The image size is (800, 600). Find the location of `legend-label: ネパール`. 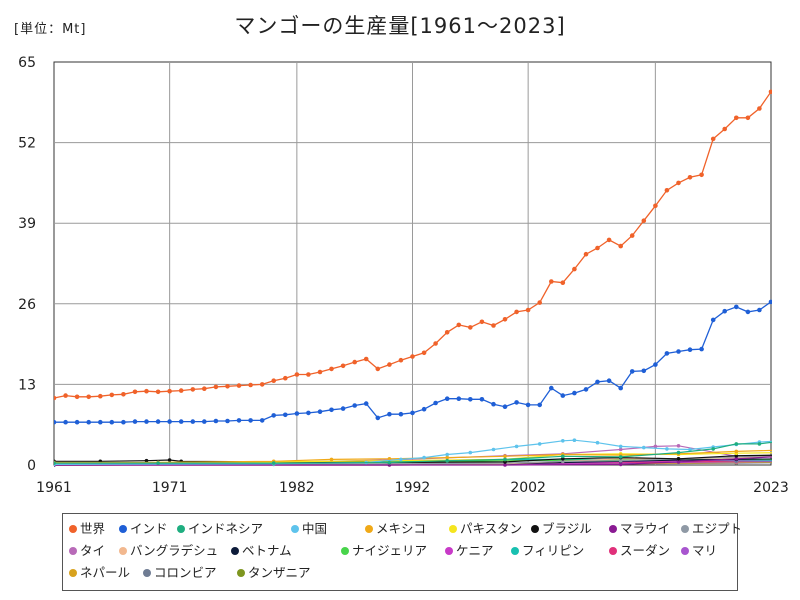

legend-label: ネパール is located at coordinates (105, 572).